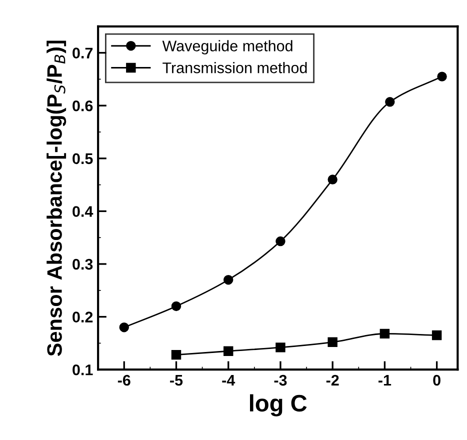 This screenshot has height=440, width=467. I want to click on y-tick-label: 0.5, so click(82, 158).